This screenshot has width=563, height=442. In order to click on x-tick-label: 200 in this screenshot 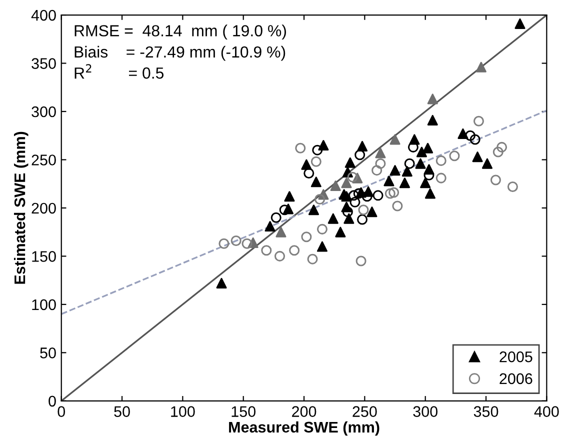, I will do `click(304, 411)`.